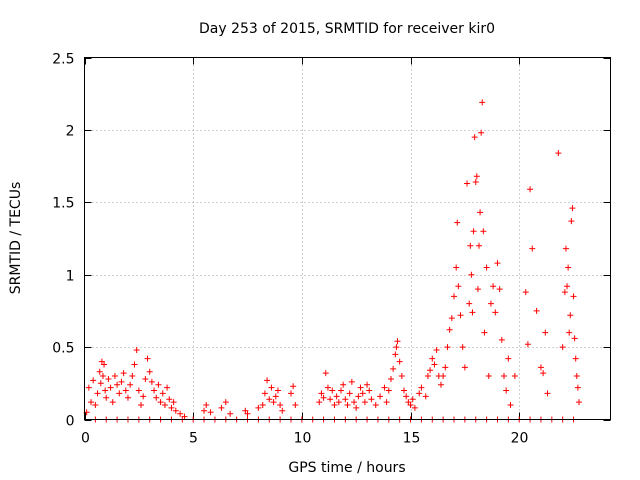 The image size is (640, 480). Describe the element at coordinates (70, 132) in the screenshot. I see `y-tick-label: 2` at that location.